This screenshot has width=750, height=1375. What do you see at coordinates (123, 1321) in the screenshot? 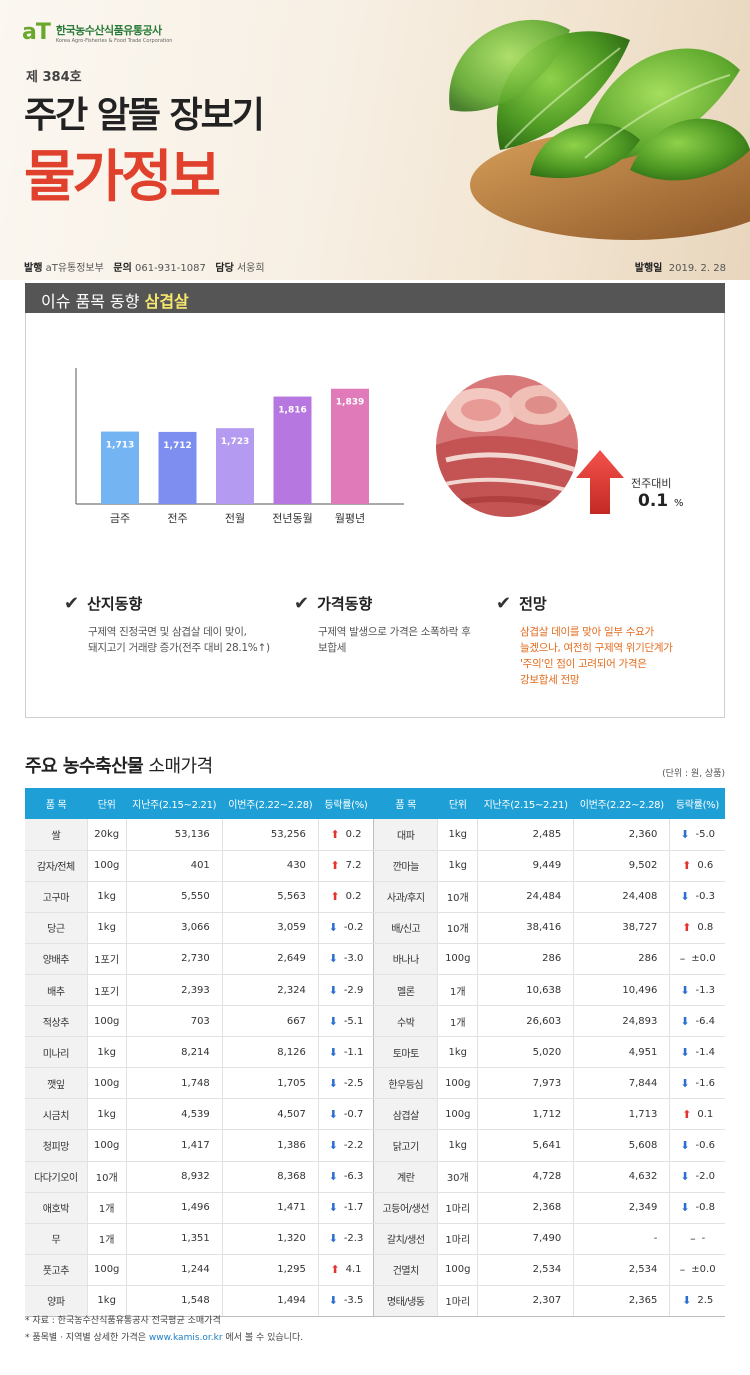
I see `source-note: * 자료 : 한국농수산식품유통공사 전국평균 소매가격` at bounding box center [123, 1321].